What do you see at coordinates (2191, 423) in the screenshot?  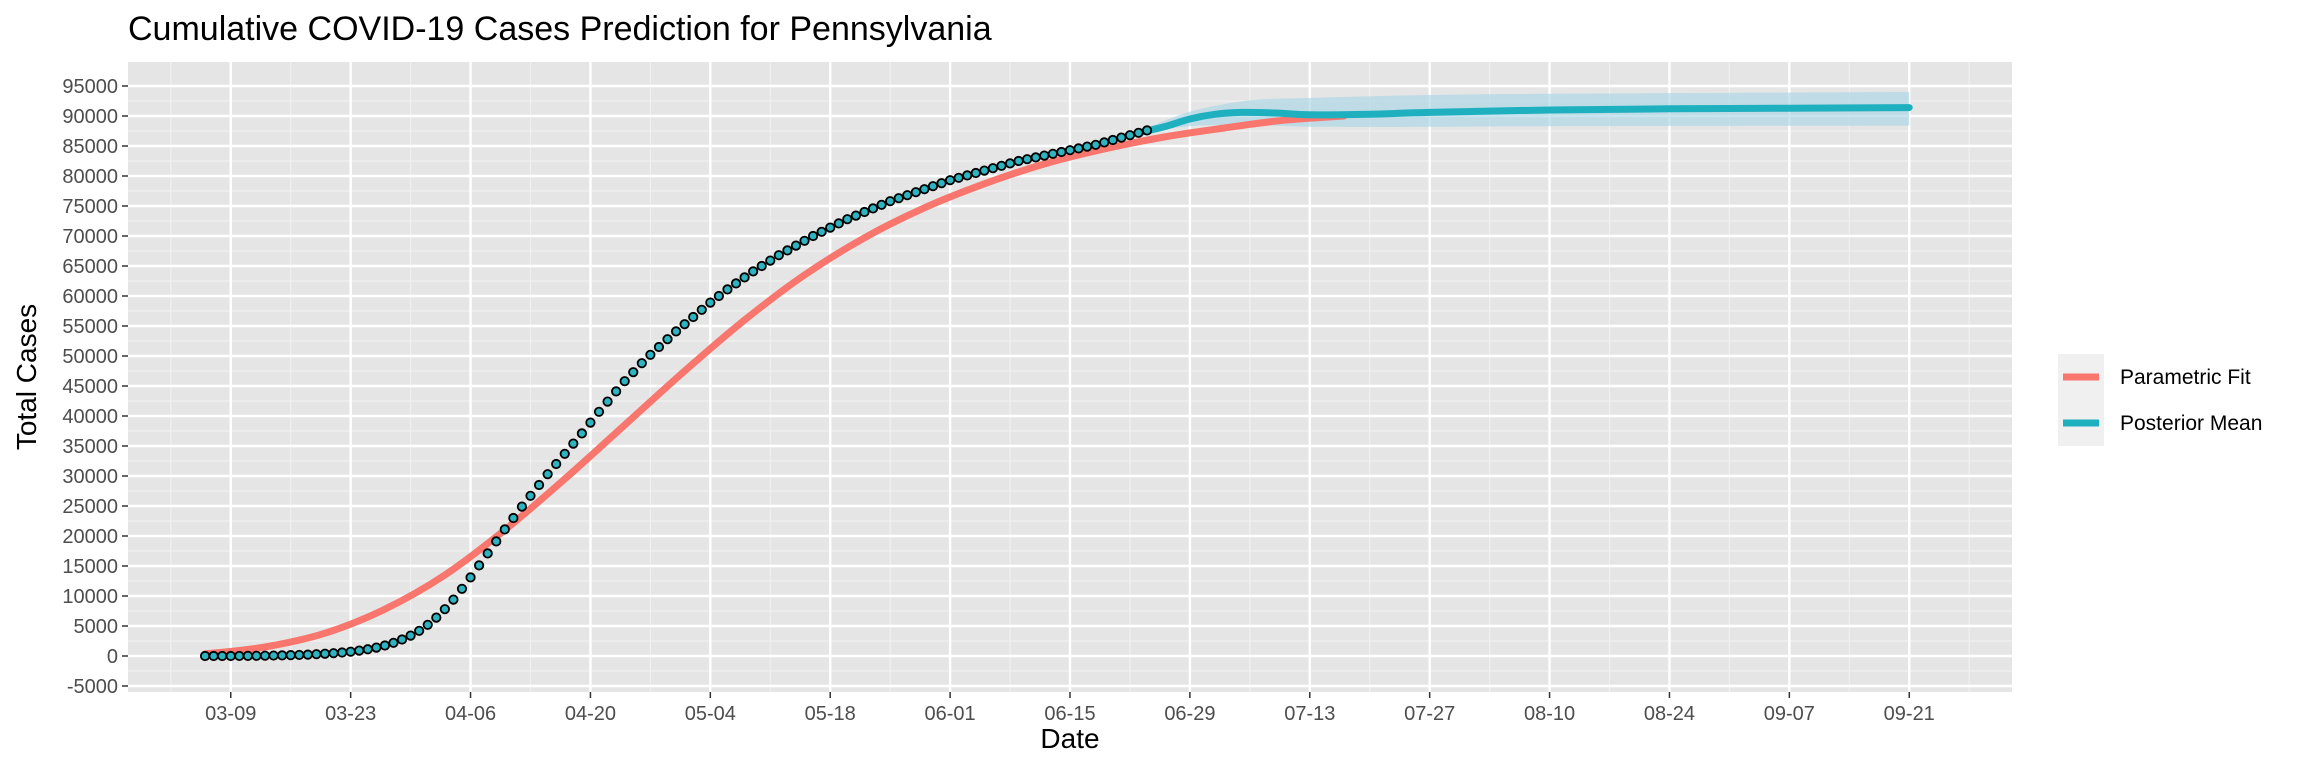 I see `legend-label-posterior-mean: Posterior Mean` at bounding box center [2191, 423].